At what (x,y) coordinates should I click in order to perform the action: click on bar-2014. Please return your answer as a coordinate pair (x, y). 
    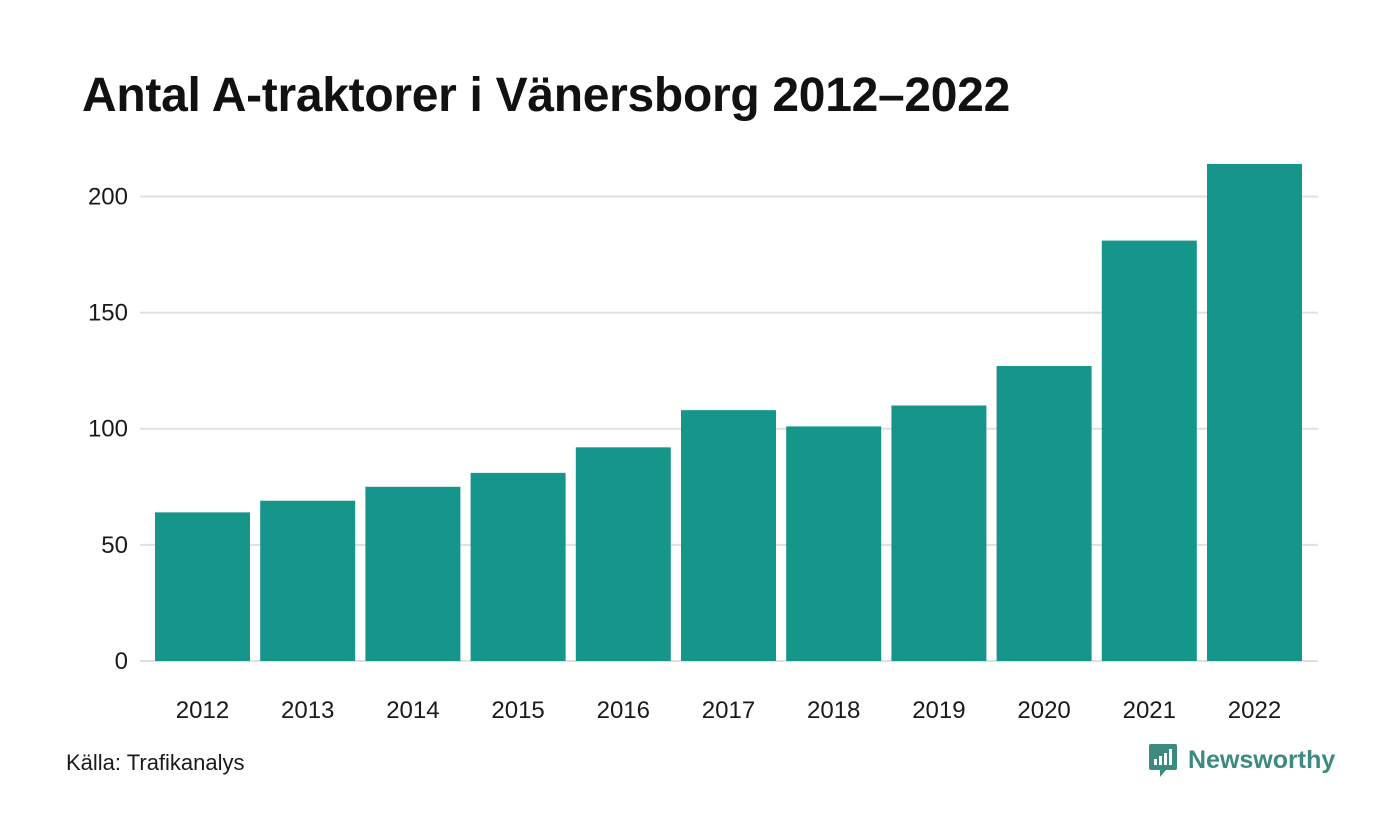
    Looking at the image, I should click on (413, 573).